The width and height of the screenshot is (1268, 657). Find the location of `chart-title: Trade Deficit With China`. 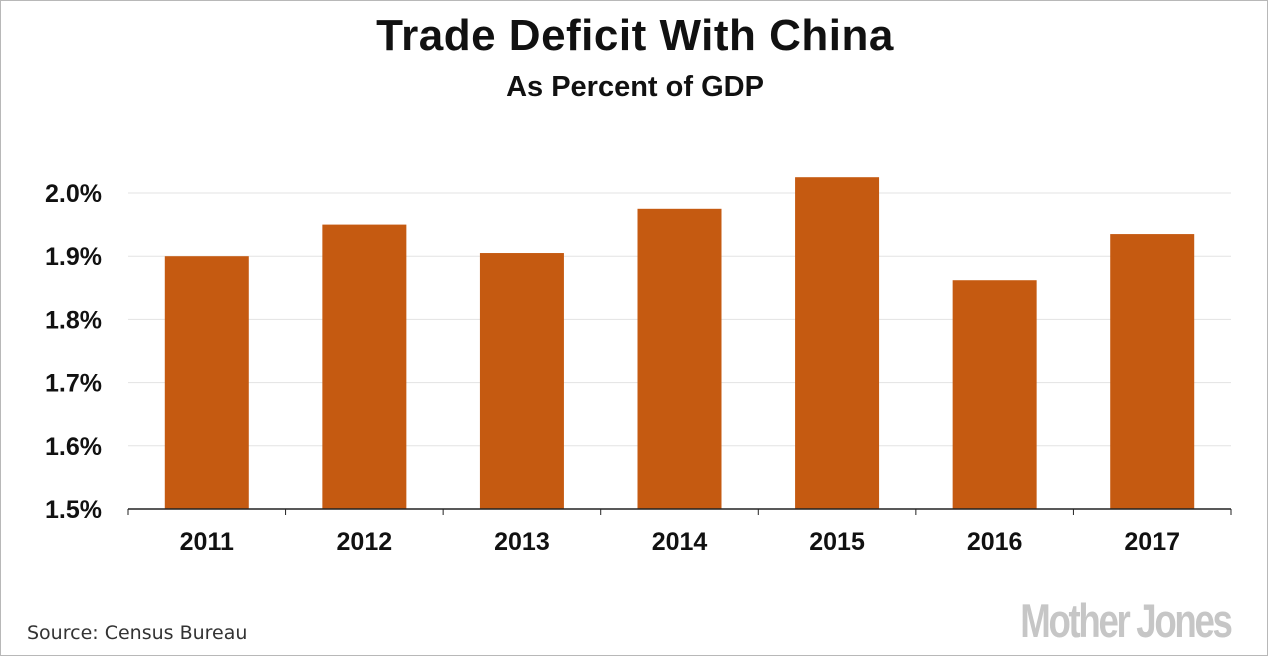

chart-title: Trade Deficit With China is located at coordinates (635, 35).